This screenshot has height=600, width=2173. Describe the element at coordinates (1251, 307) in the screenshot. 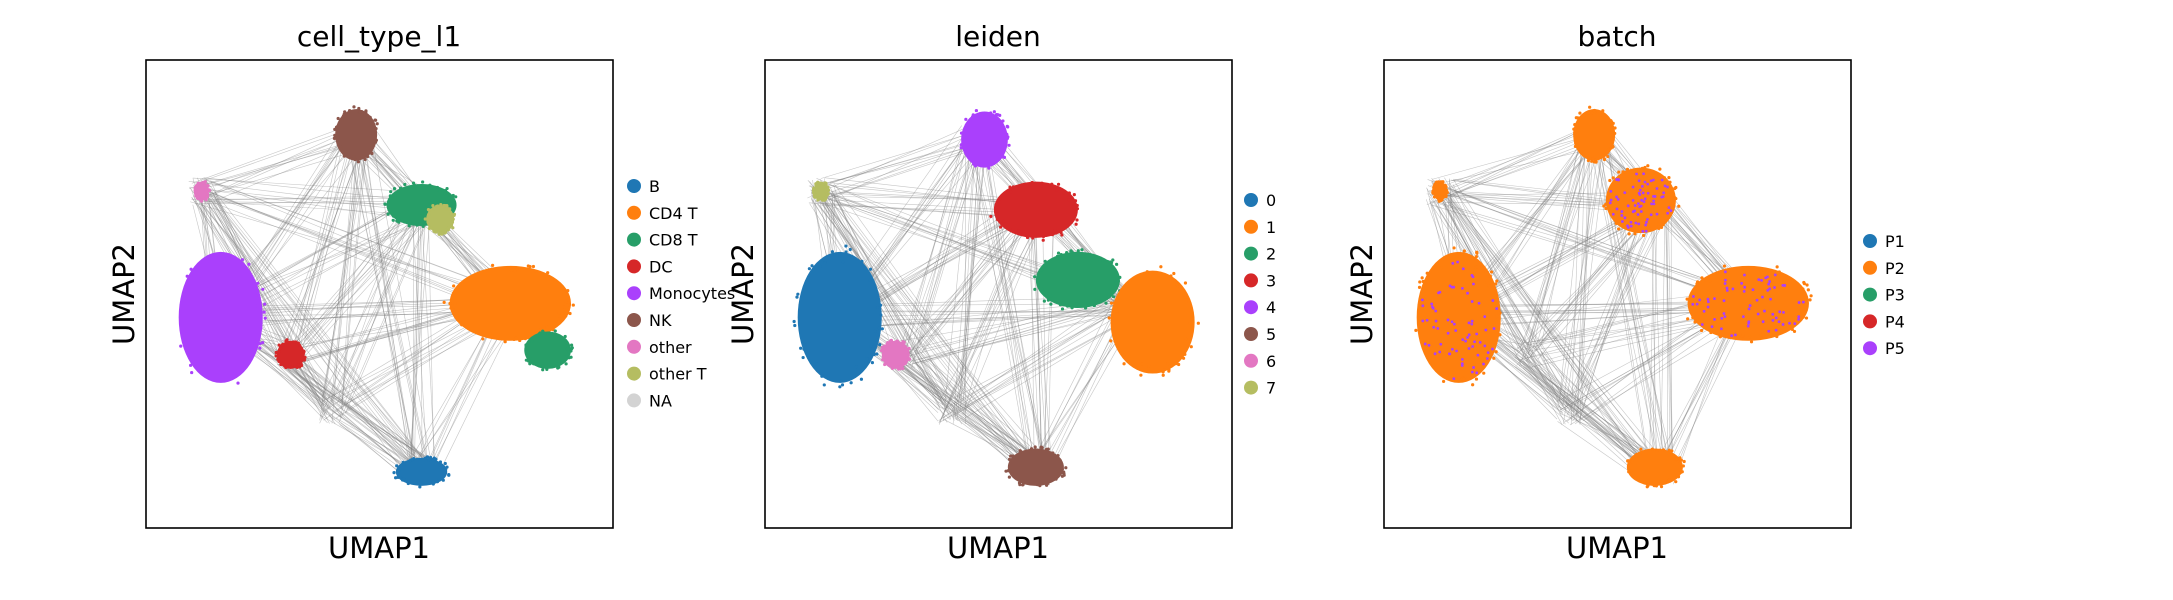

I see `legend-marker` at that location.